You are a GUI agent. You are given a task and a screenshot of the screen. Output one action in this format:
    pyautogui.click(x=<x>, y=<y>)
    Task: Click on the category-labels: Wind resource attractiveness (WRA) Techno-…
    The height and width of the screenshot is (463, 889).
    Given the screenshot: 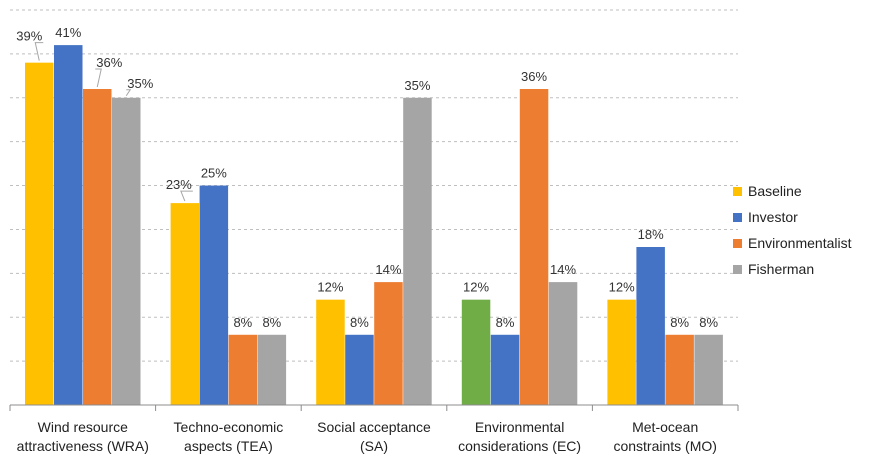 What is the action you would take?
    pyautogui.click(x=367, y=436)
    